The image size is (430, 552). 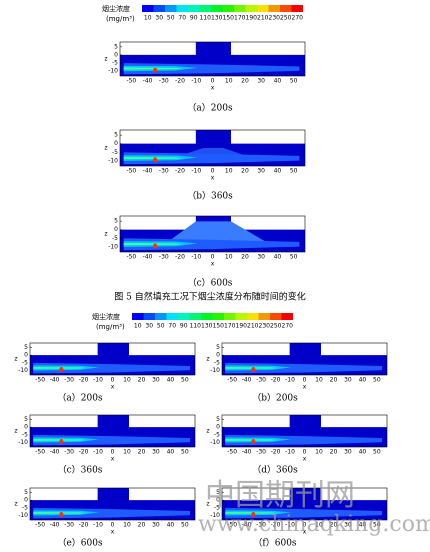 What do you see at coordinates (80, 543) in the screenshot?
I see `panel-caption: （e）600s` at bounding box center [80, 543].